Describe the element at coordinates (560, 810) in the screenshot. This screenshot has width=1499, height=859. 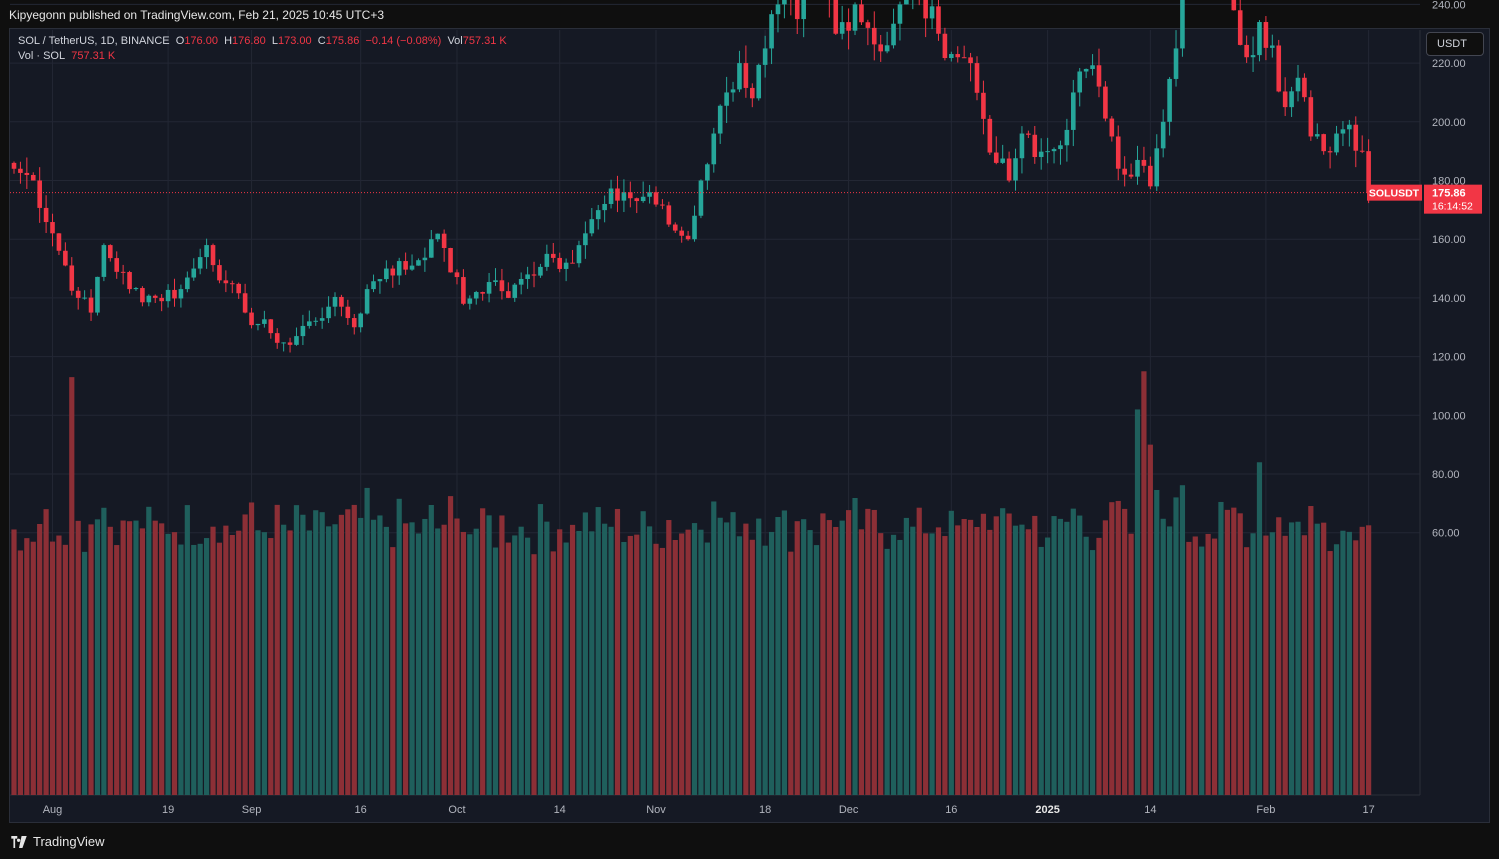
I see `x-tick-label: 14` at that location.